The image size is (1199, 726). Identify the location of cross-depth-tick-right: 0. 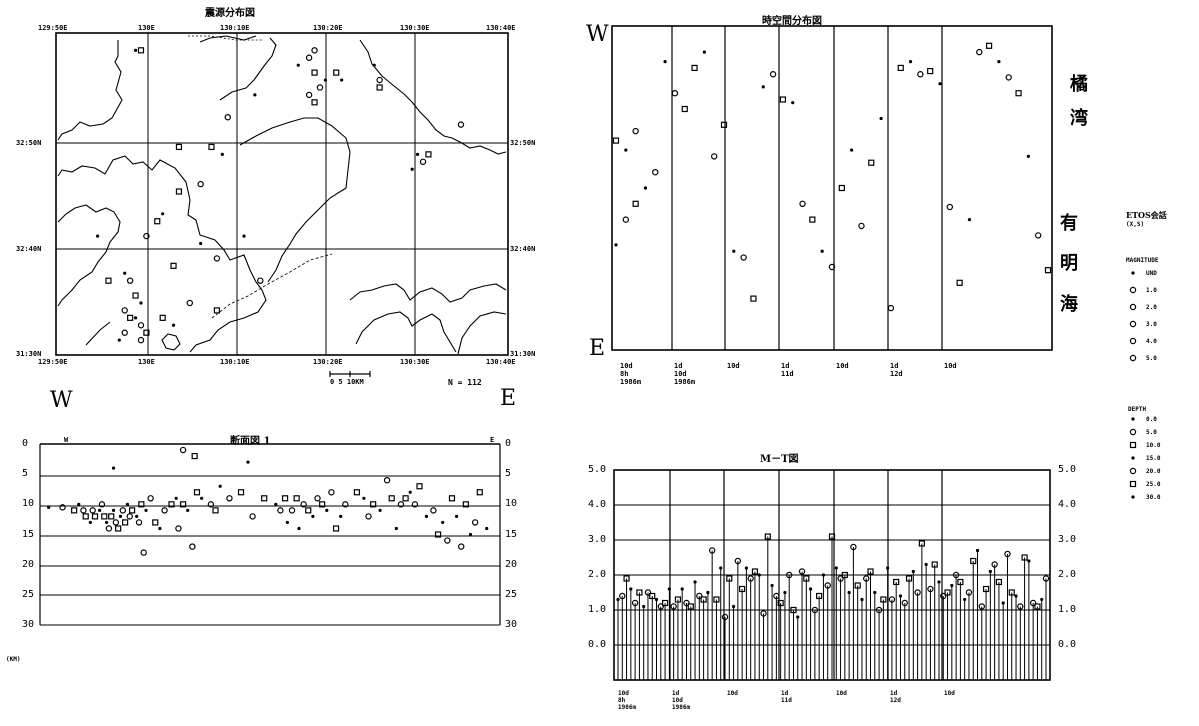
(508, 443).